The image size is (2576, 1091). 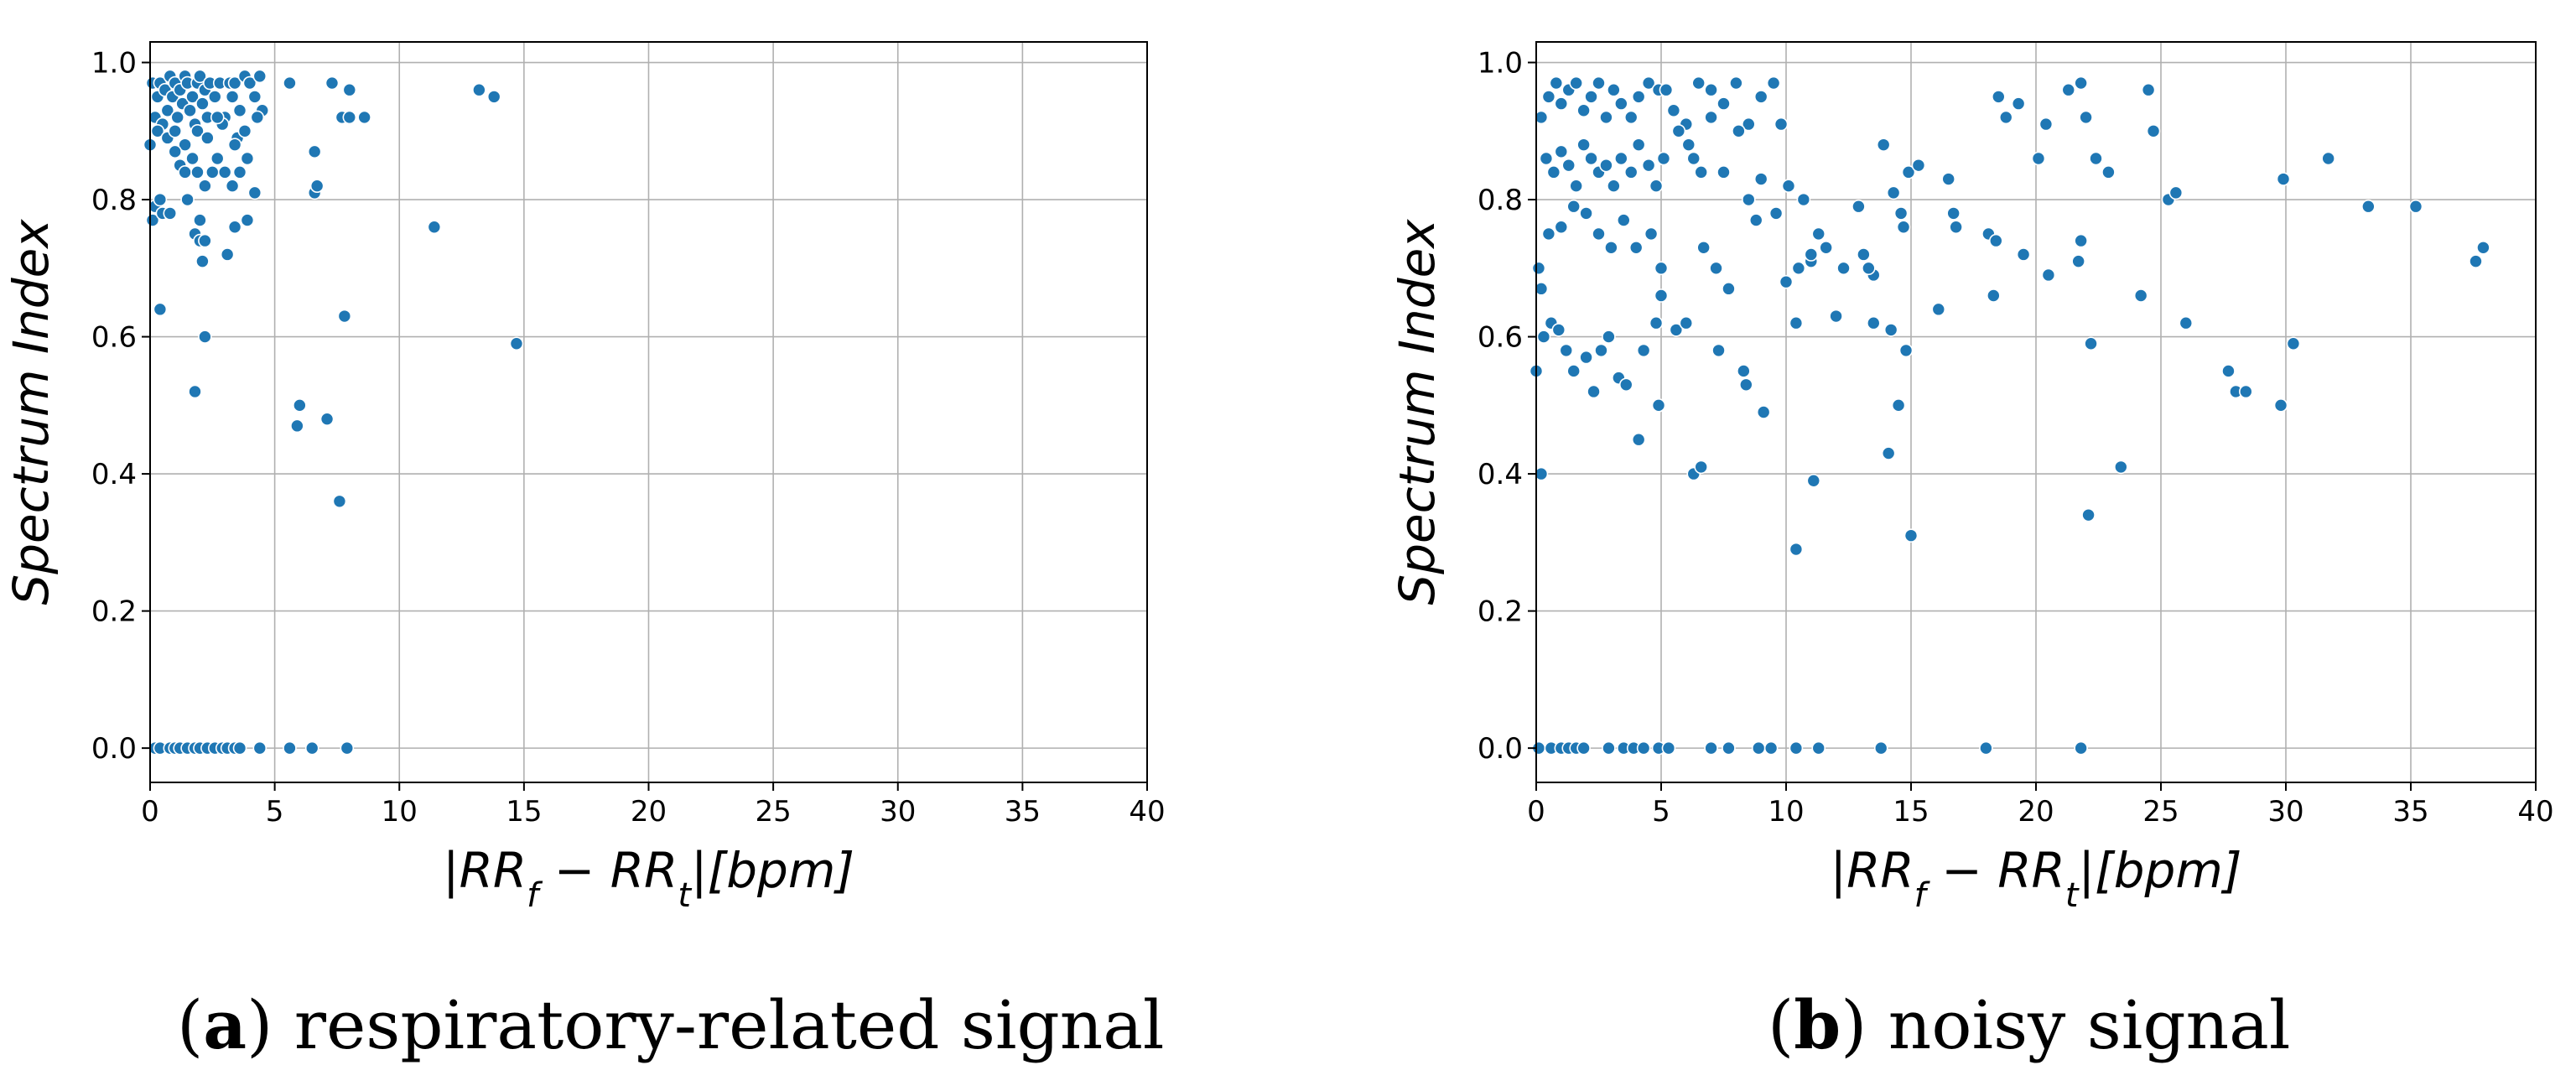 What do you see at coordinates (114, 474) in the screenshot?
I see `y-tick-label: 0.4` at bounding box center [114, 474].